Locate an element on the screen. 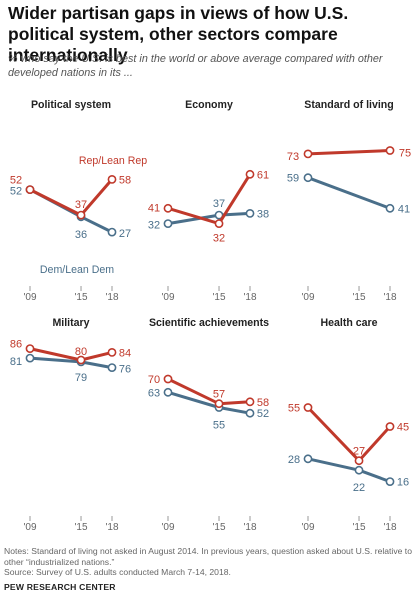  data-label-rep-health-care: 55 is located at coordinates (294, 409).